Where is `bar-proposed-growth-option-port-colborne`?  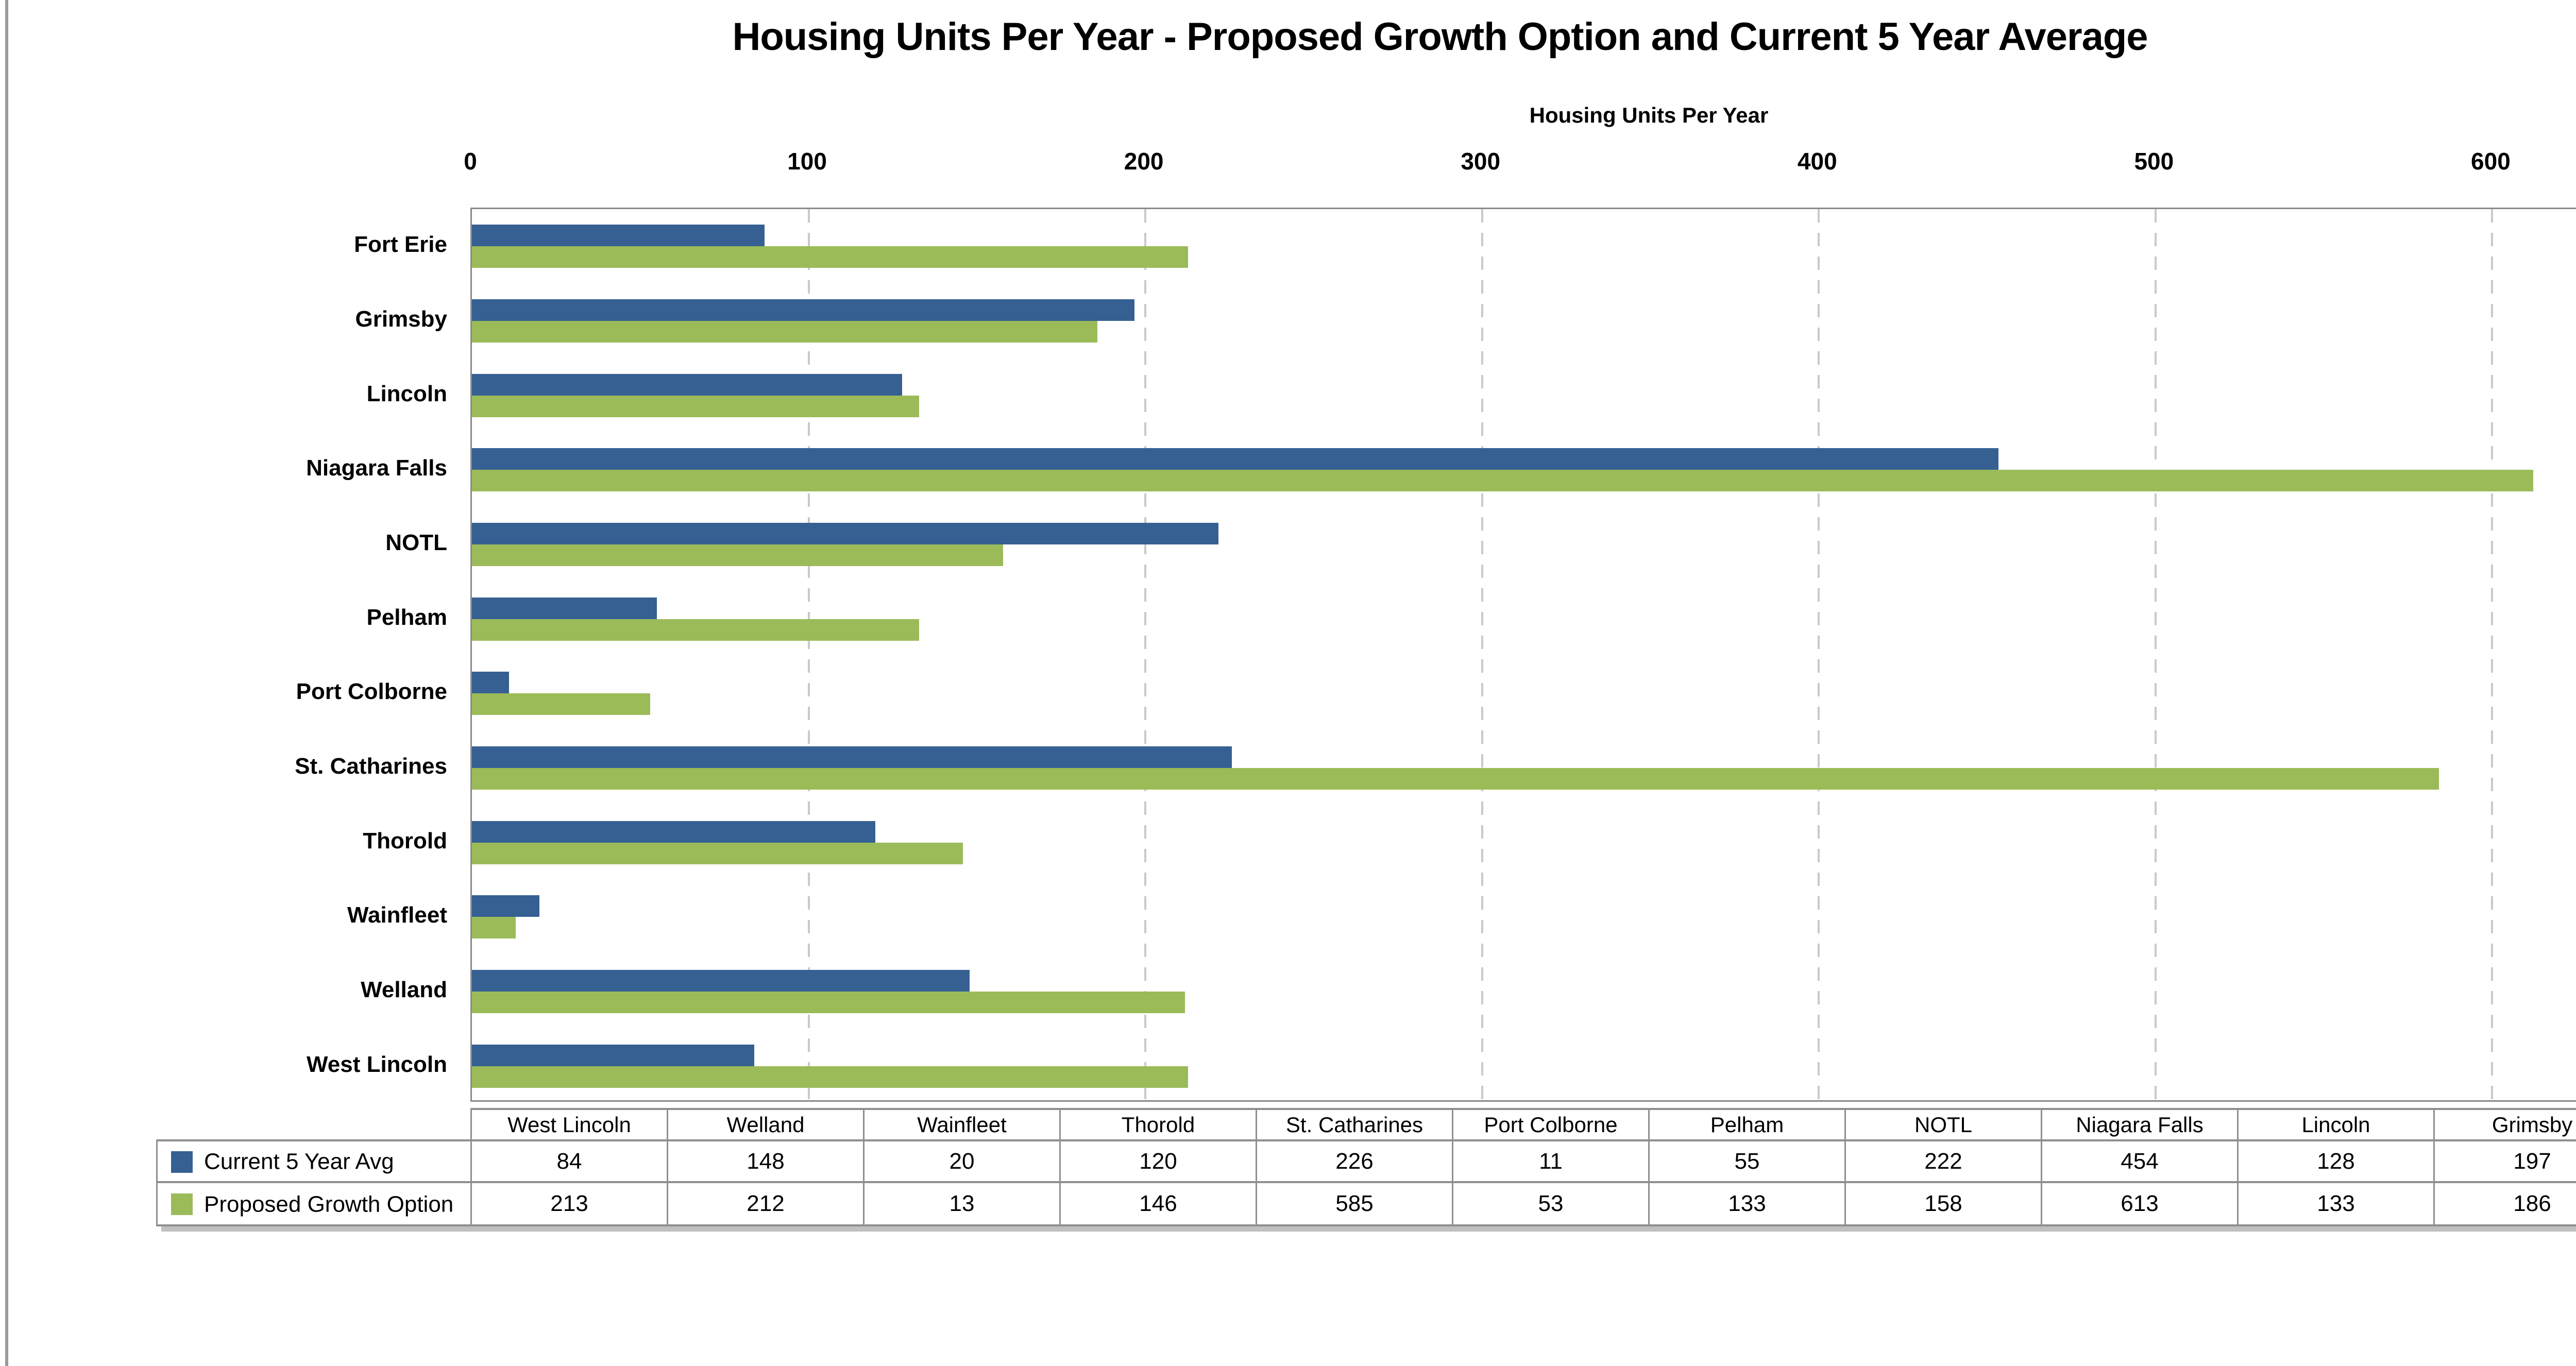 bar-proposed-growth-option-port-colborne is located at coordinates (561, 704).